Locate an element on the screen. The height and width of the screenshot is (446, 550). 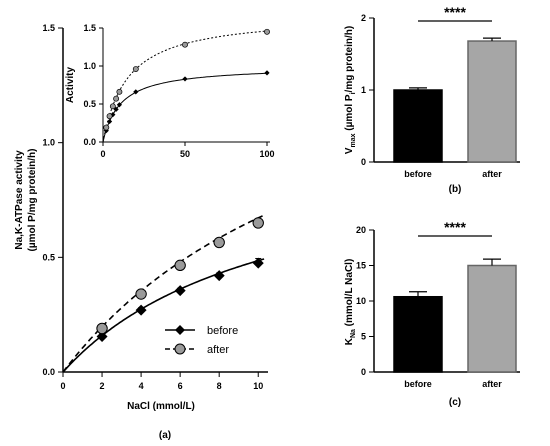
inset-xtick-label: 100 is located at coordinates (266, 154).